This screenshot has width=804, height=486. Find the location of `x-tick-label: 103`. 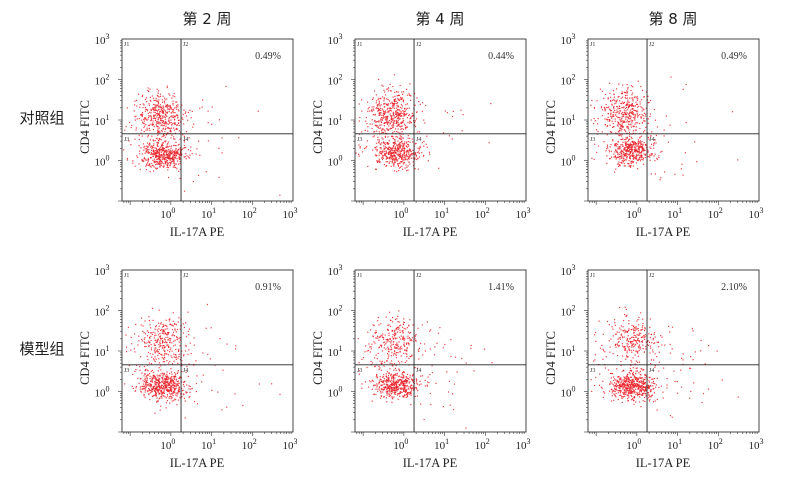

x-tick-label: 103 is located at coordinates (756, 213).